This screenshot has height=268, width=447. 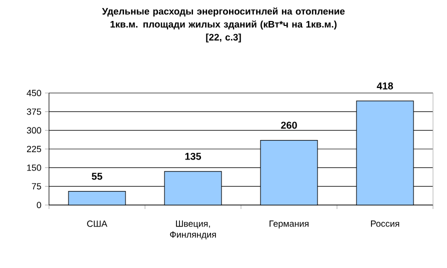 What do you see at coordinates (37, 186) in the screenshot?
I see `y-tick-label: 75` at bounding box center [37, 186].